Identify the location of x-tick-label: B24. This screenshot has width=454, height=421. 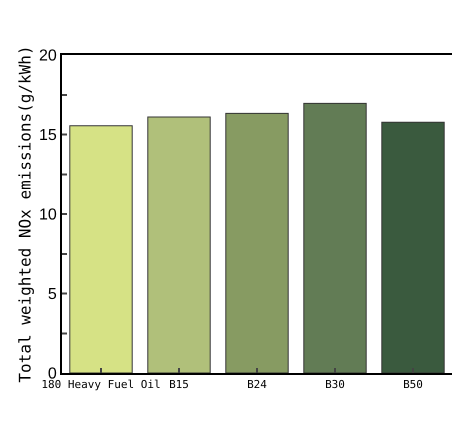
(257, 385).